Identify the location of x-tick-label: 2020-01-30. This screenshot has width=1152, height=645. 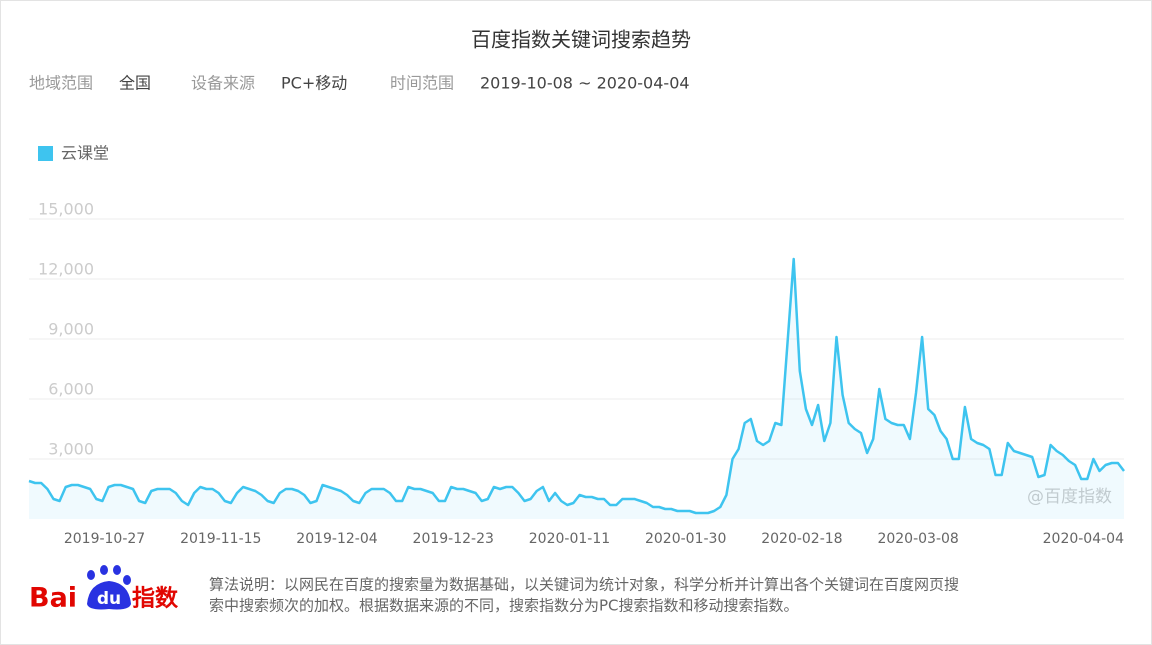
(685, 539).